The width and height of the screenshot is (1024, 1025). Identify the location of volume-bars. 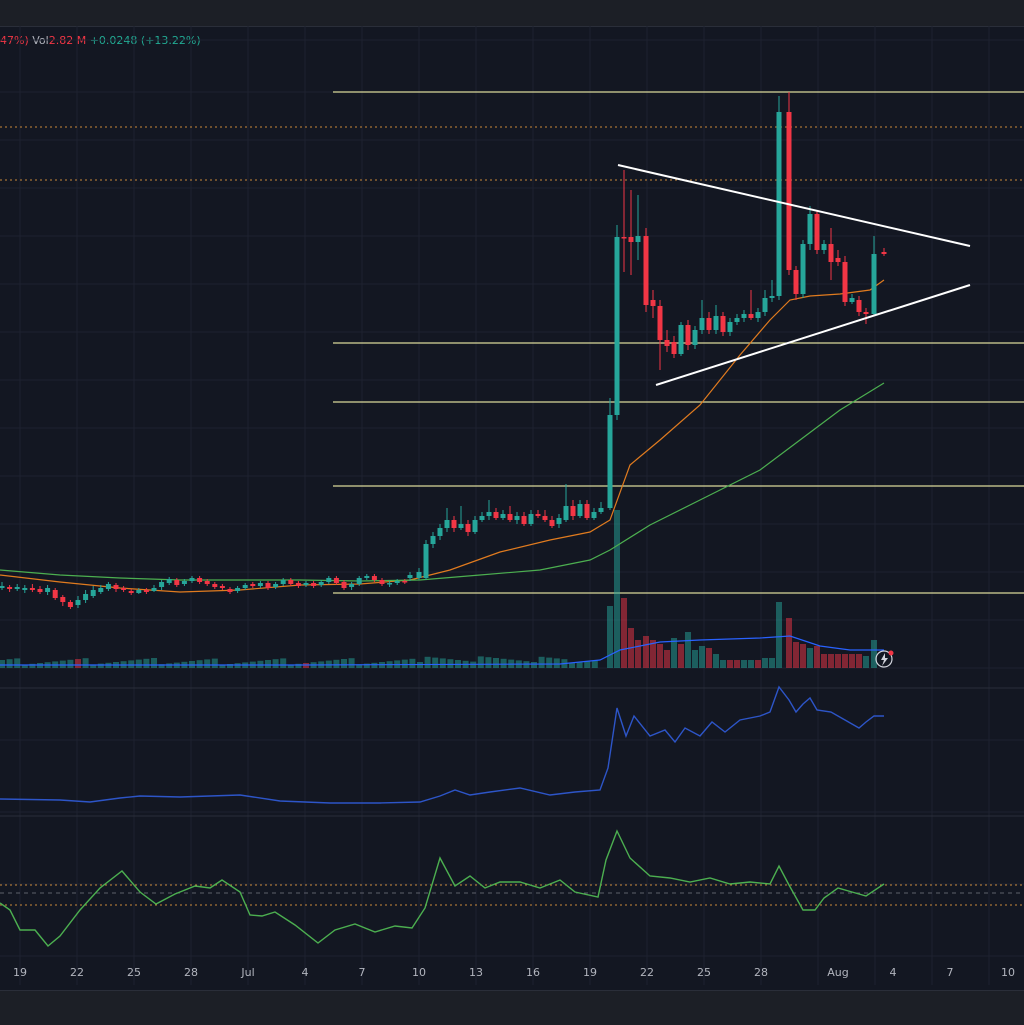
(442, 589).